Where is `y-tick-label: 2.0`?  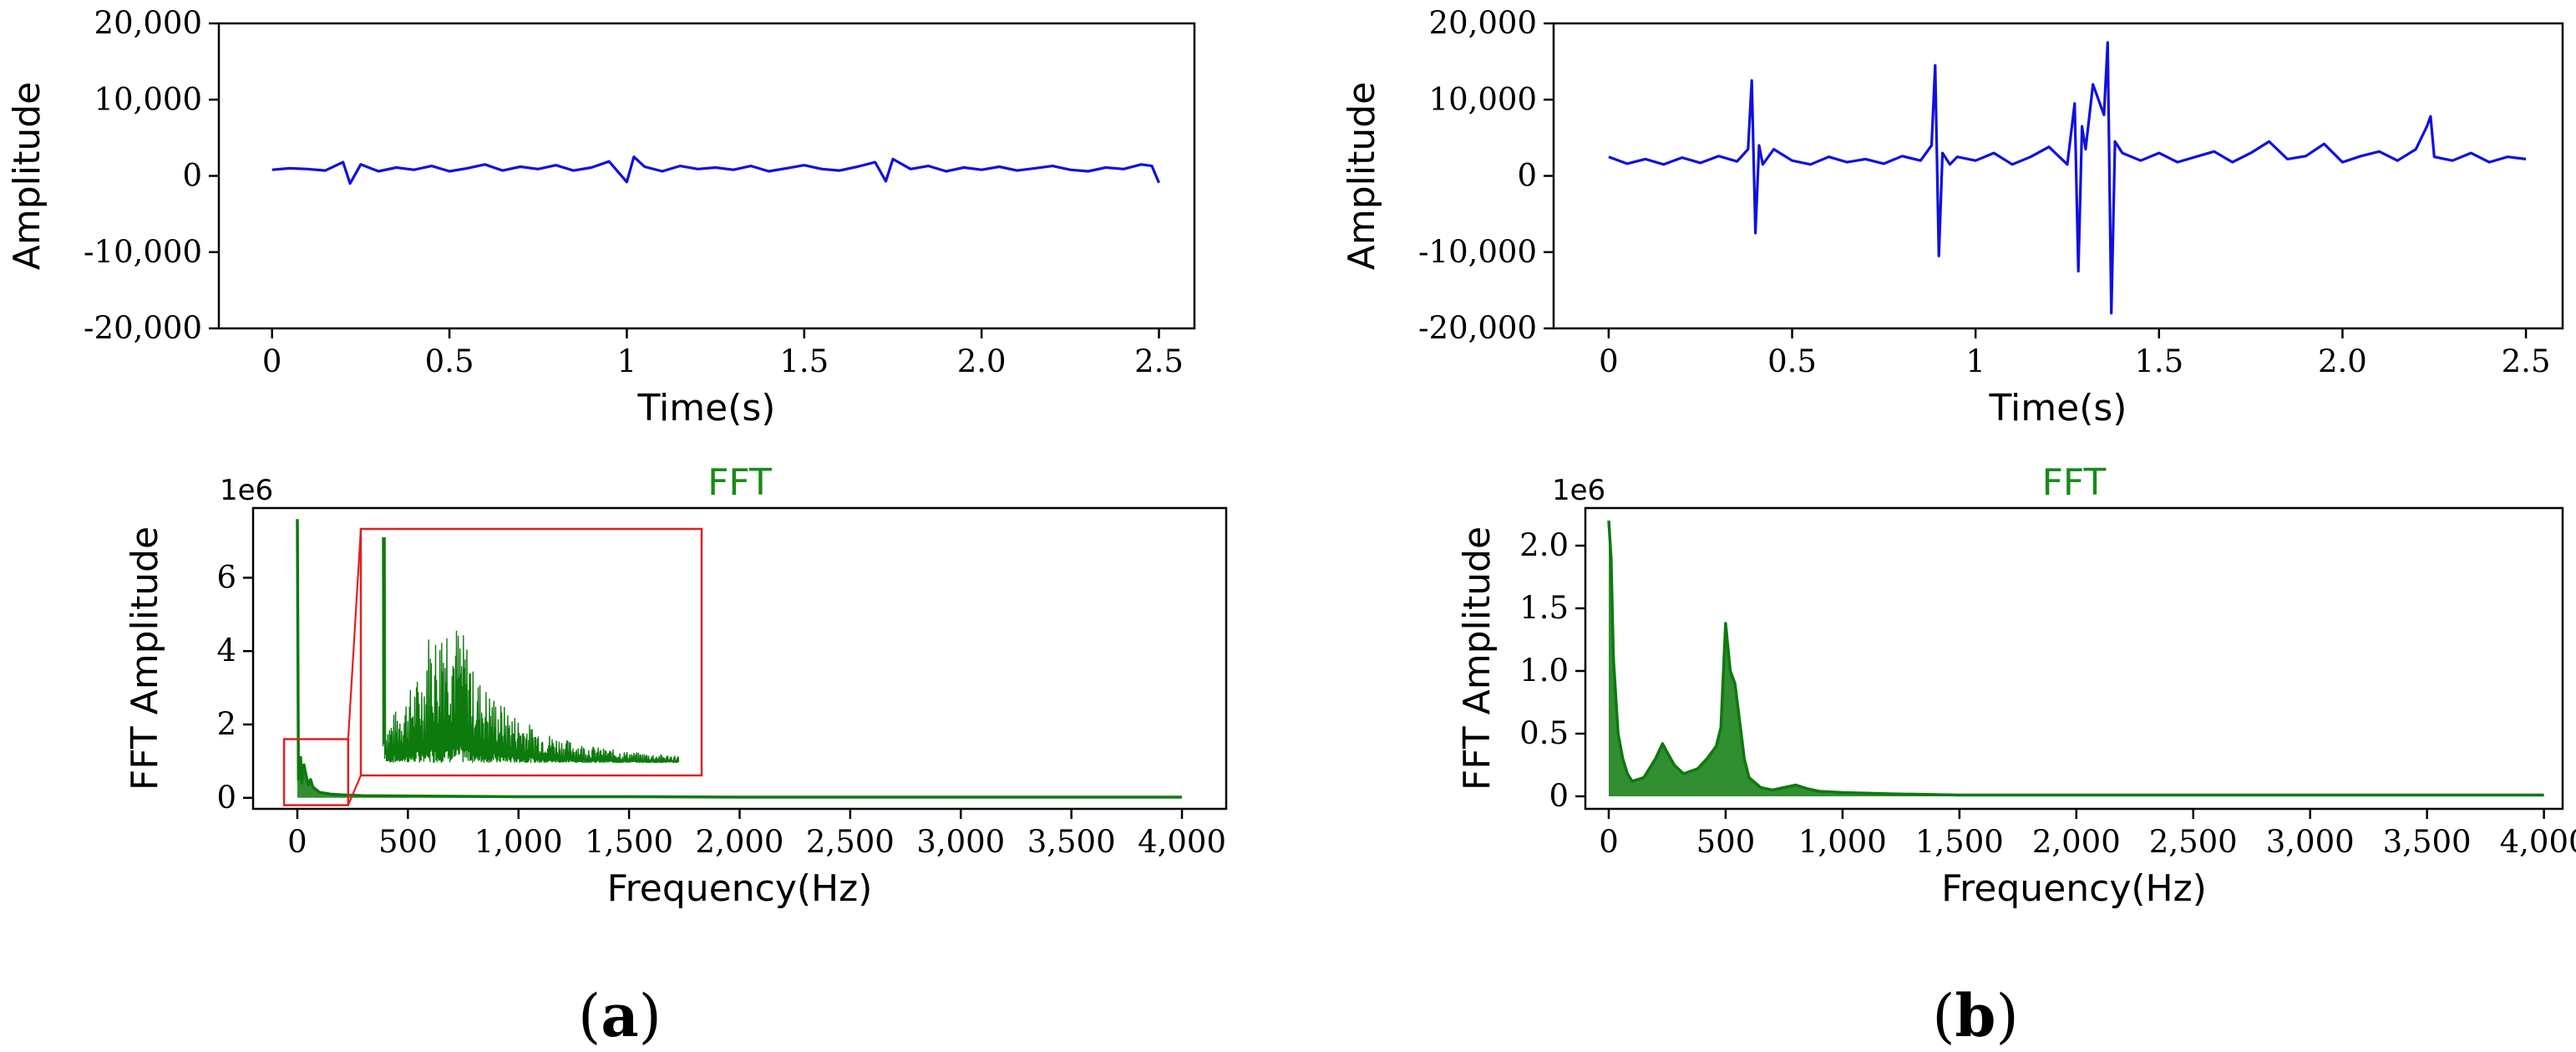 y-tick-label: 2.0 is located at coordinates (1544, 545).